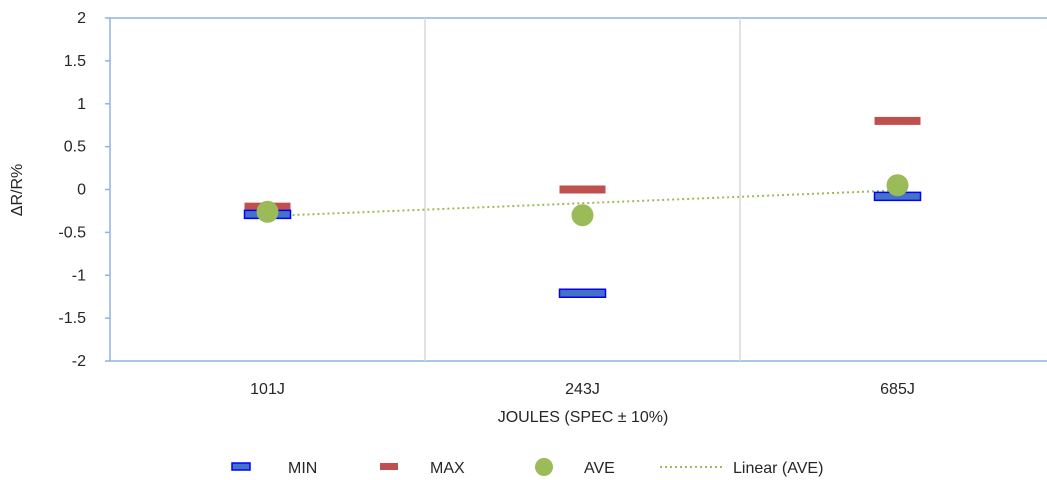  What do you see at coordinates (81, 104) in the screenshot?
I see `y-tick-label: 1` at bounding box center [81, 104].